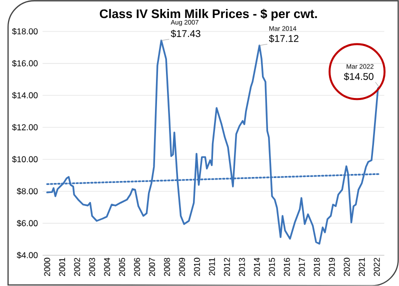  I want to click on x-tick-label: 2020, so click(347, 267).